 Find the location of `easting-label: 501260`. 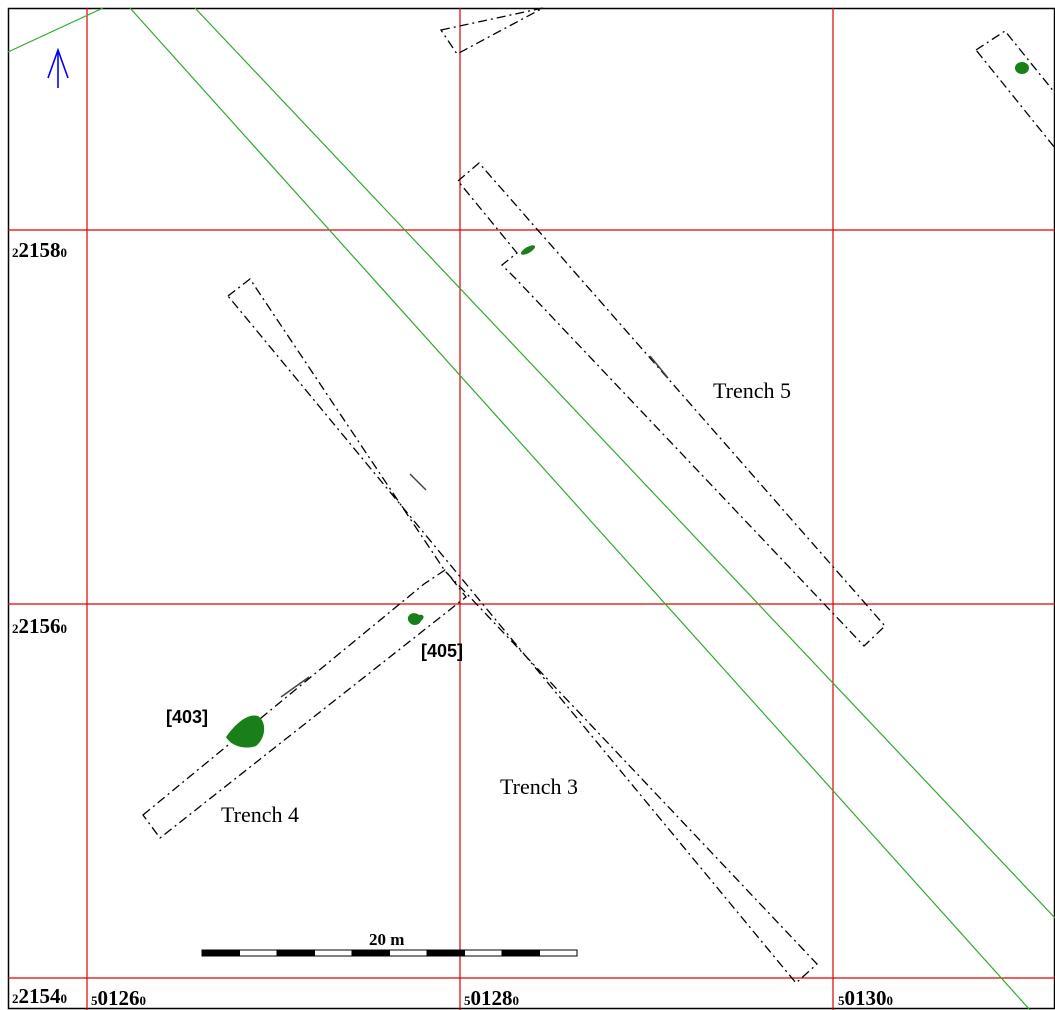

easting-label: 501260 is located at coordinates (118, 998).